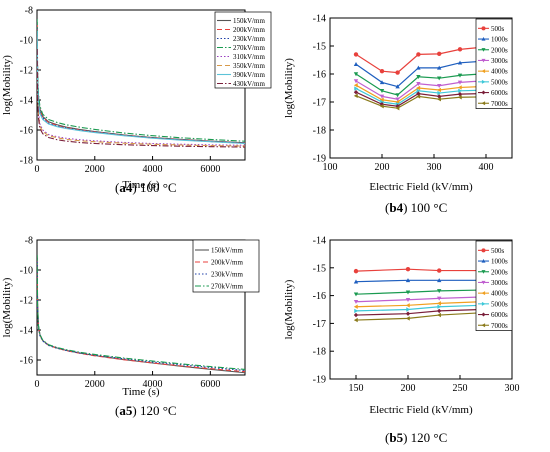 This screenshot has height=452, width=550. Describe the element at coordinates (512, 388) in the screenshot. I see `x-tick-label: 300` at that location.